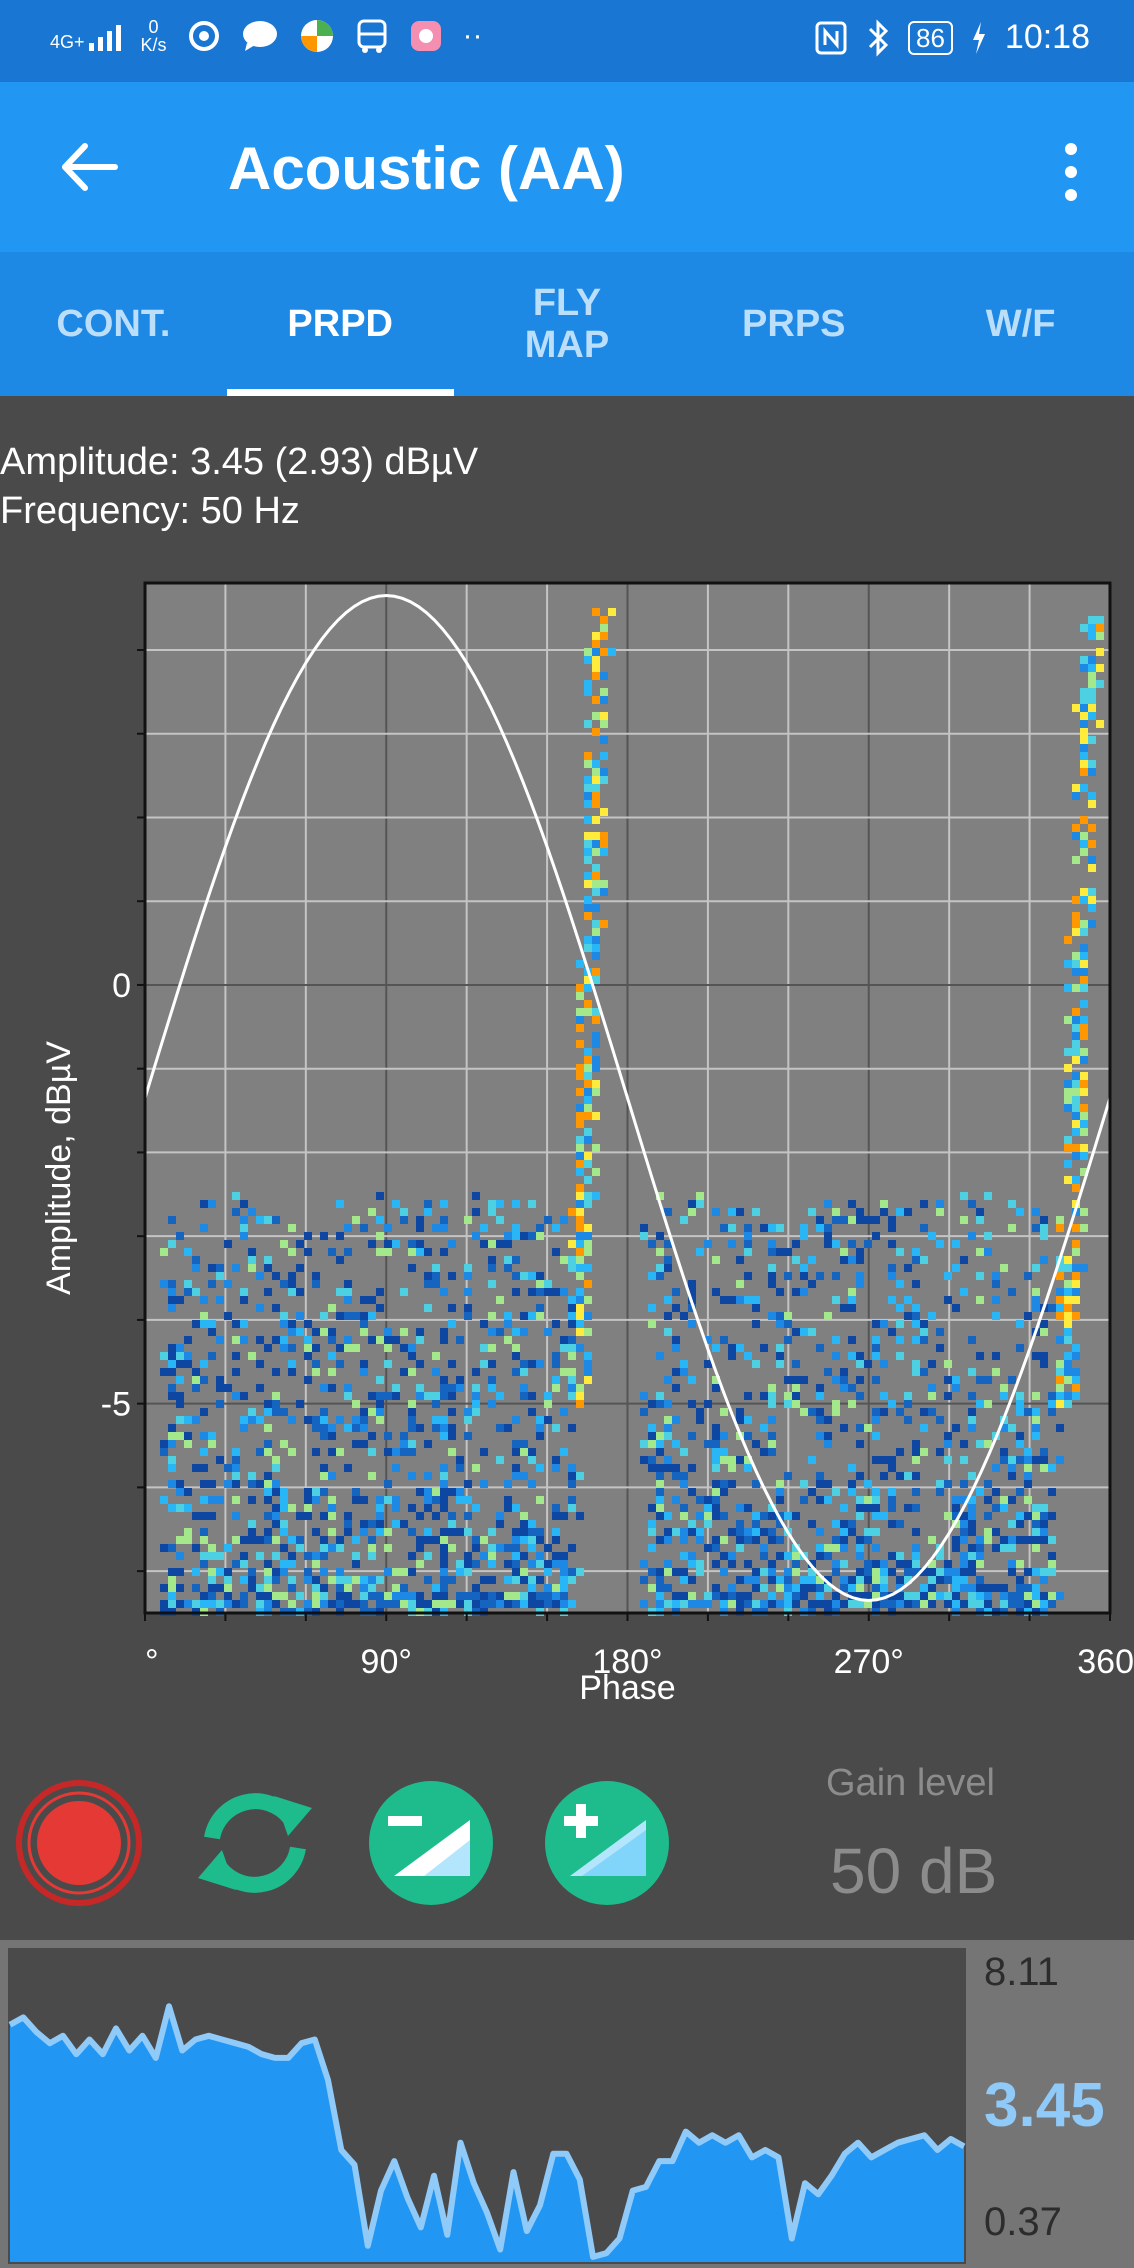 Image resolution: width=1134 pixels, height=2268 pixels. Describe the element at coordinates (567, 324) in the screenshot. I see `tab-fly-map: FLY MAP` at that location.